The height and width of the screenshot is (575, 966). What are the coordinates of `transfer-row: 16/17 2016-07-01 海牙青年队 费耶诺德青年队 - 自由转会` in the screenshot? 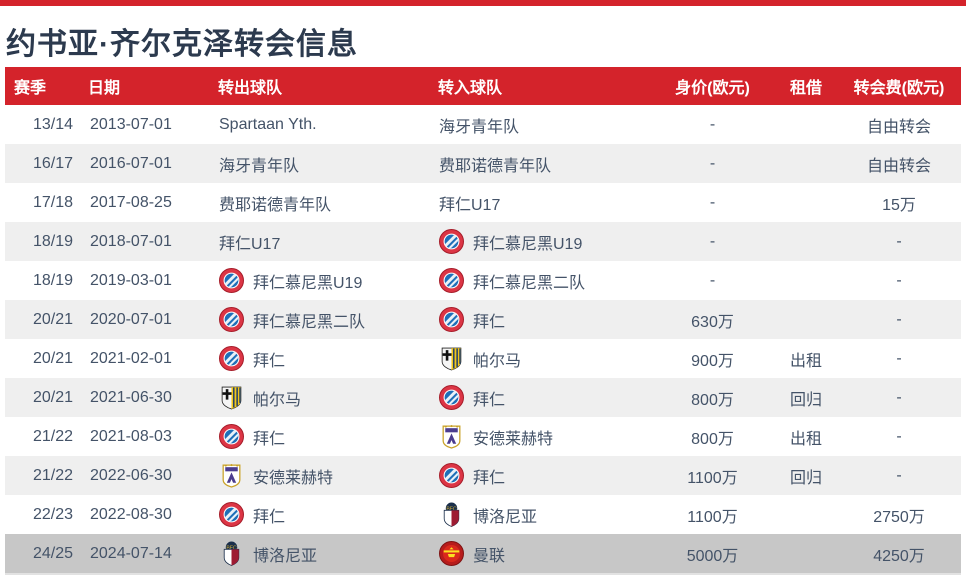 It's located at (483, 163).